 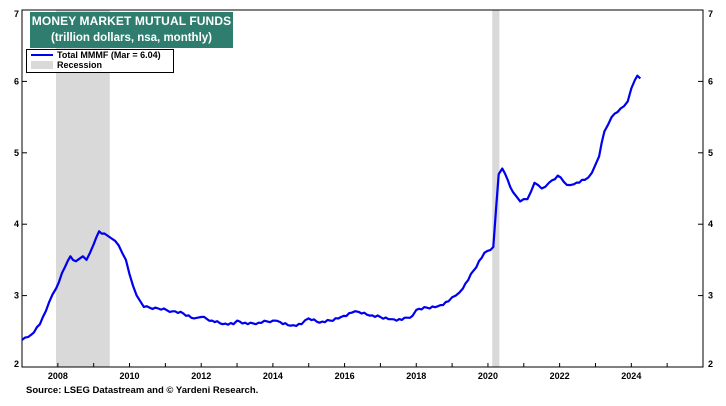 I want to click on right-y-tick-label: 6, so click(x=710, y=81).